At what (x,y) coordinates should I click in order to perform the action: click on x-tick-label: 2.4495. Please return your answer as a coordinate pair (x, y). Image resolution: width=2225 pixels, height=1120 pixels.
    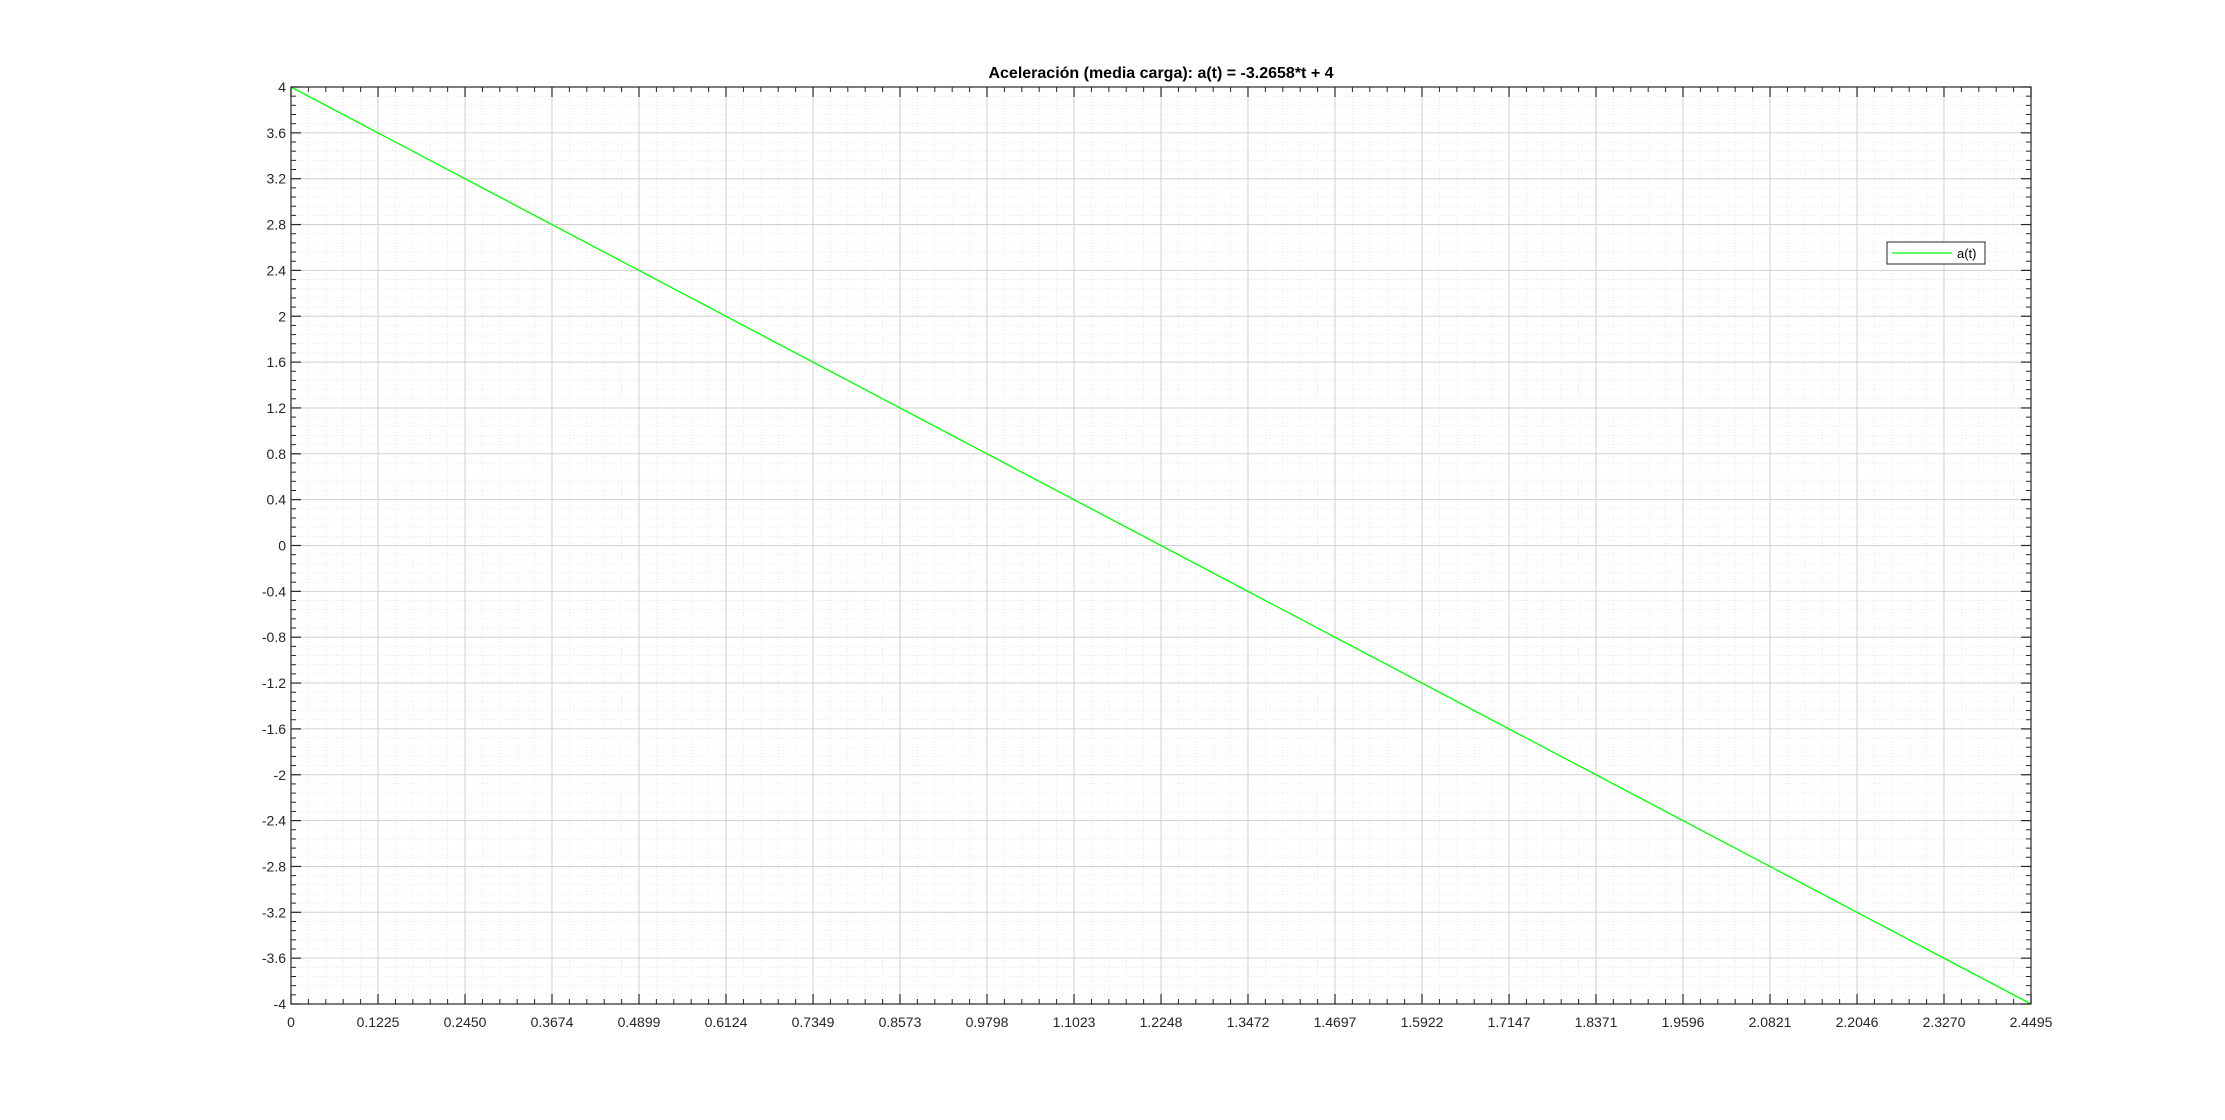
    Looking at the image, I should click on (2031, 1022).